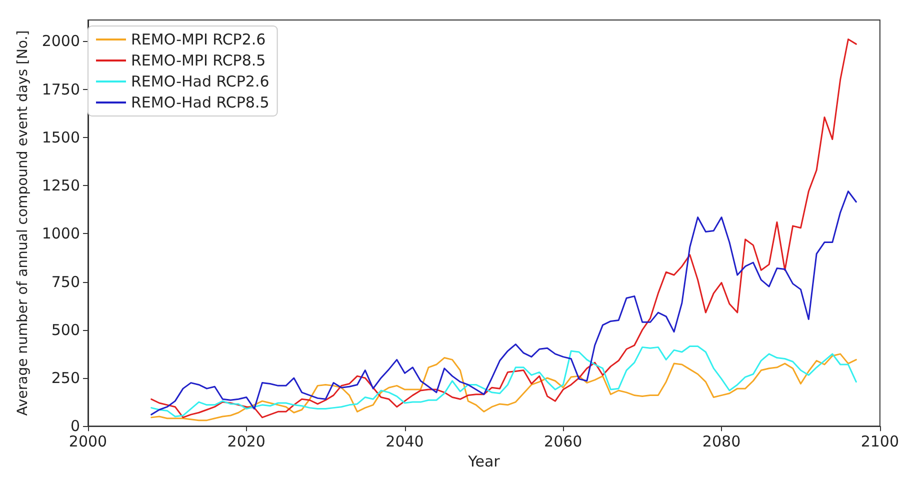 The width and height of the screenshot is (910, 482). What do you see at coordinates (23, 223) in the screenshot?
I see `y-axis-title: Average number of annual compound event days [No.]` at bounding box center [23, 223].